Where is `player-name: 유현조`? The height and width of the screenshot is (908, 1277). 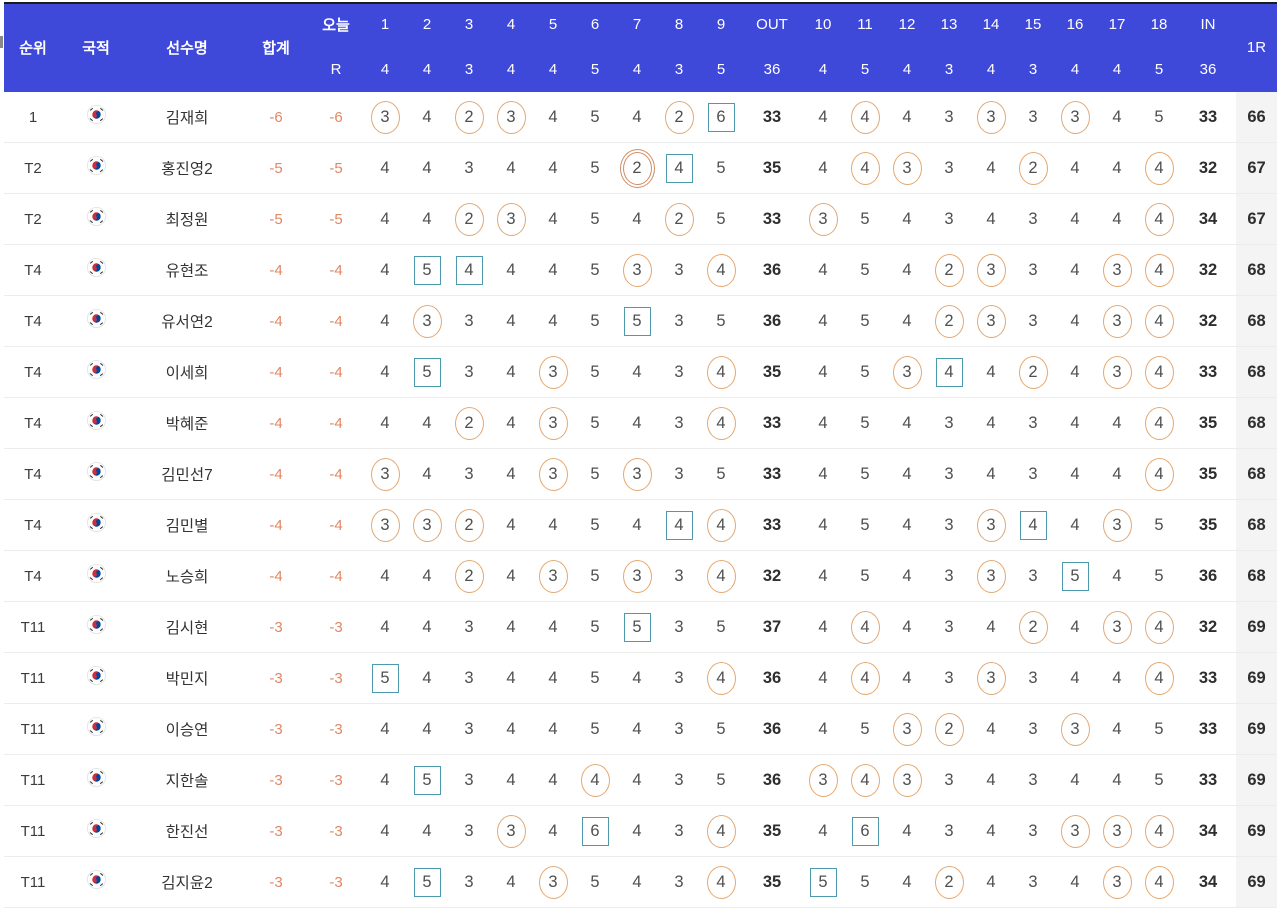 player-name: 유현조 is located at coordinates (187, 270).